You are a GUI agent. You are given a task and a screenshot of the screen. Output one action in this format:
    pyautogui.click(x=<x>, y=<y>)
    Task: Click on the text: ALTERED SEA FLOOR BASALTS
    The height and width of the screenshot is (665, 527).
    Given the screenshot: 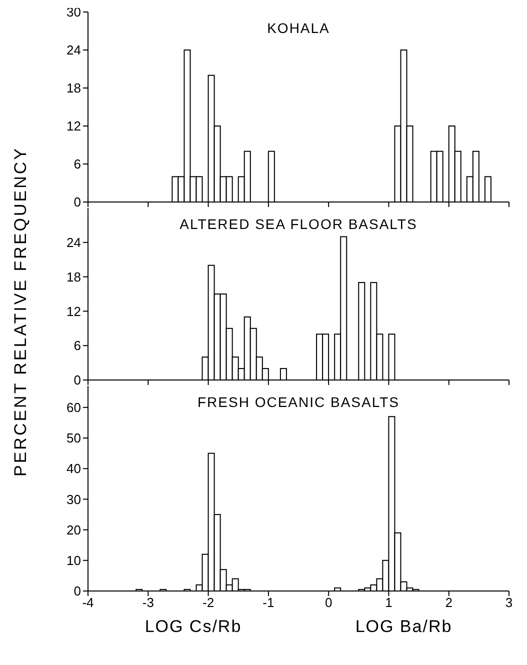 What is the action you would take?
    pyautogui.click(x=298, y=224)
    